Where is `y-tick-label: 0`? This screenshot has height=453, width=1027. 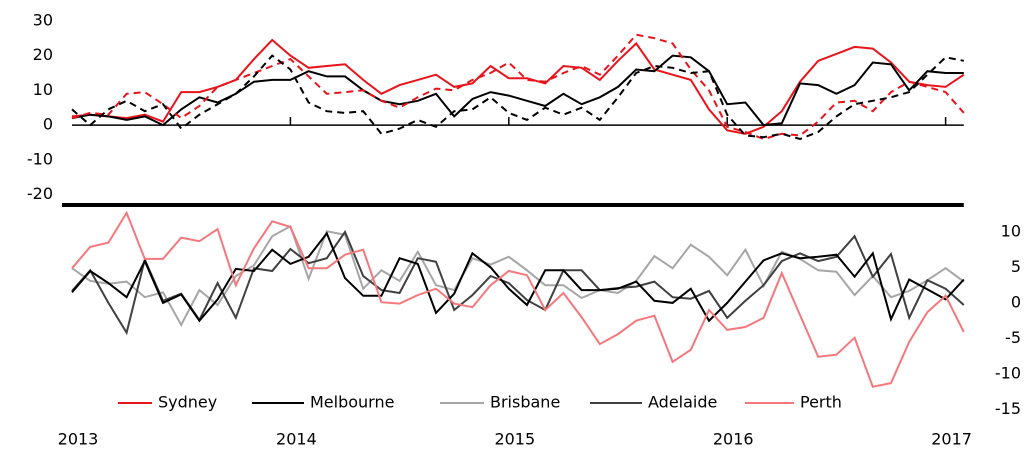
y-tick-label: 0 is located at coordinates (48, 124).